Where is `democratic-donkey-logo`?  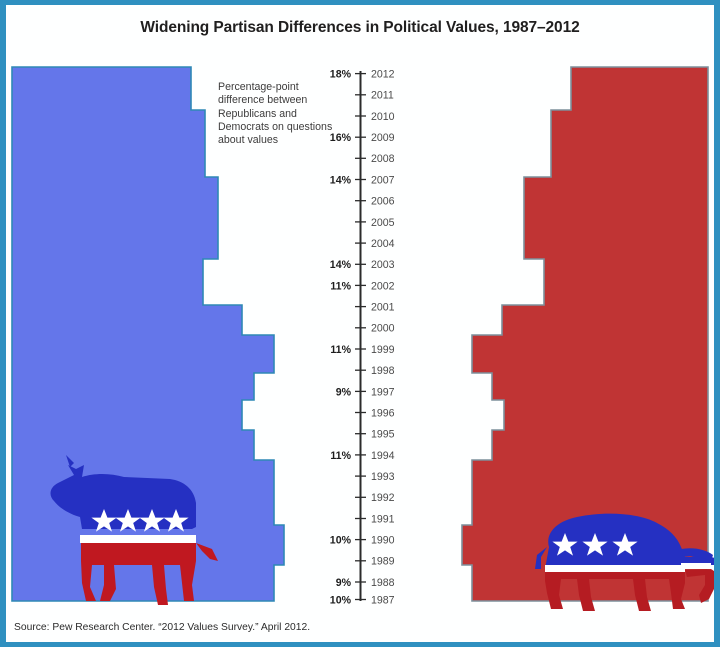 democratic-donkey-logo is located at coordinates (134, 530).